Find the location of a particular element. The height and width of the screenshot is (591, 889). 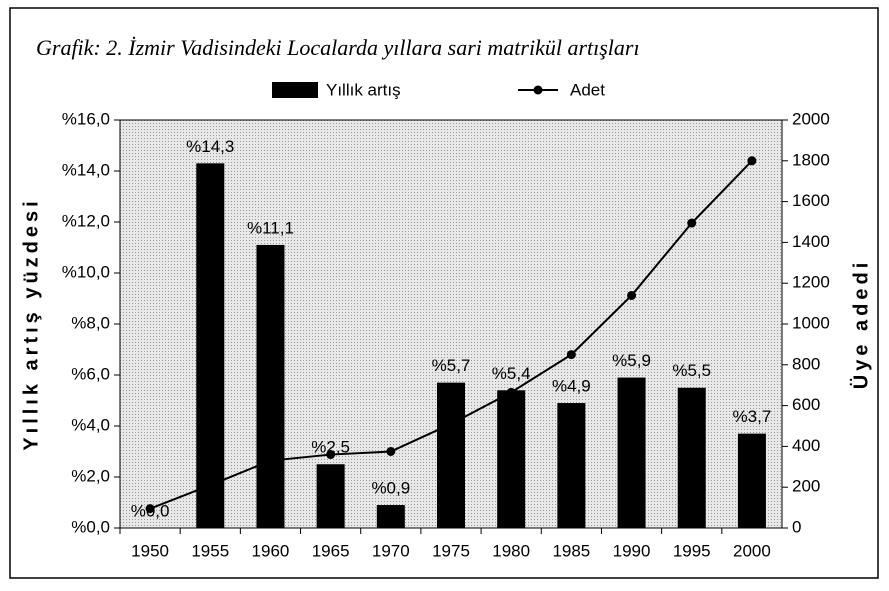

x-tick-label: 1980 is located at coordinates (511, 550).